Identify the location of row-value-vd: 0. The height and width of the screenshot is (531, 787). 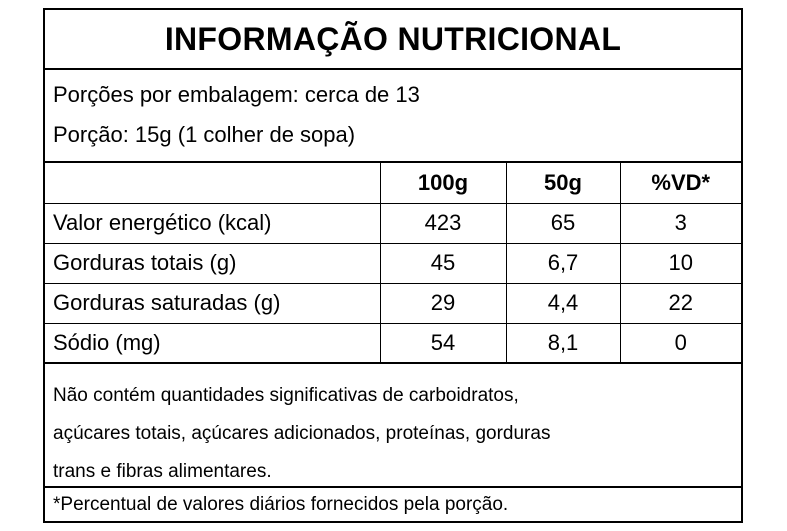
(680, 343).